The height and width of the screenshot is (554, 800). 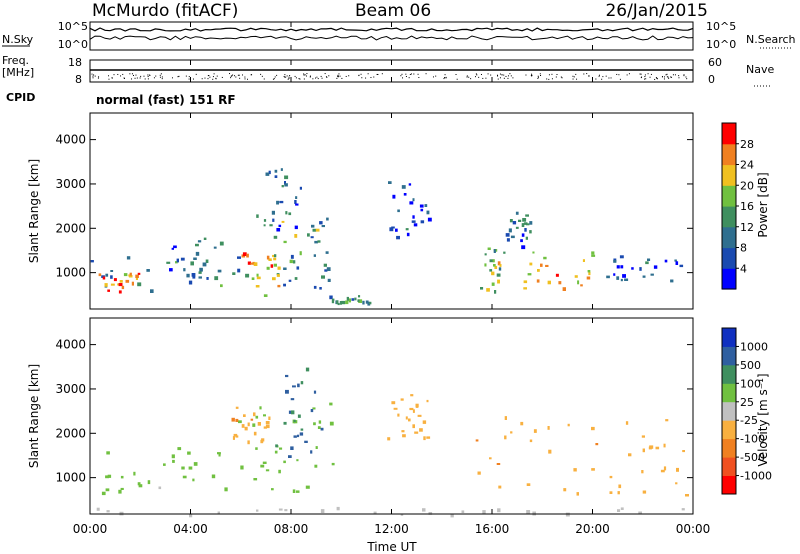 I want to click on colorbar-tick-label: 25, so click(x=747, y=402).